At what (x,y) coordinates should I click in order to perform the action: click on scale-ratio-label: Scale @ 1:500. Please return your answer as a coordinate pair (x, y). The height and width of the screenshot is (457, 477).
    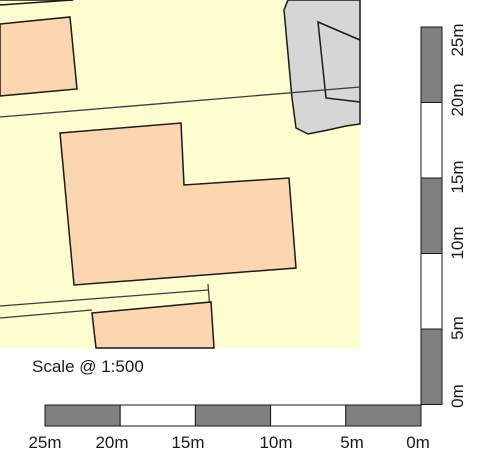
    Looking at the image, I should click on (88, 366).